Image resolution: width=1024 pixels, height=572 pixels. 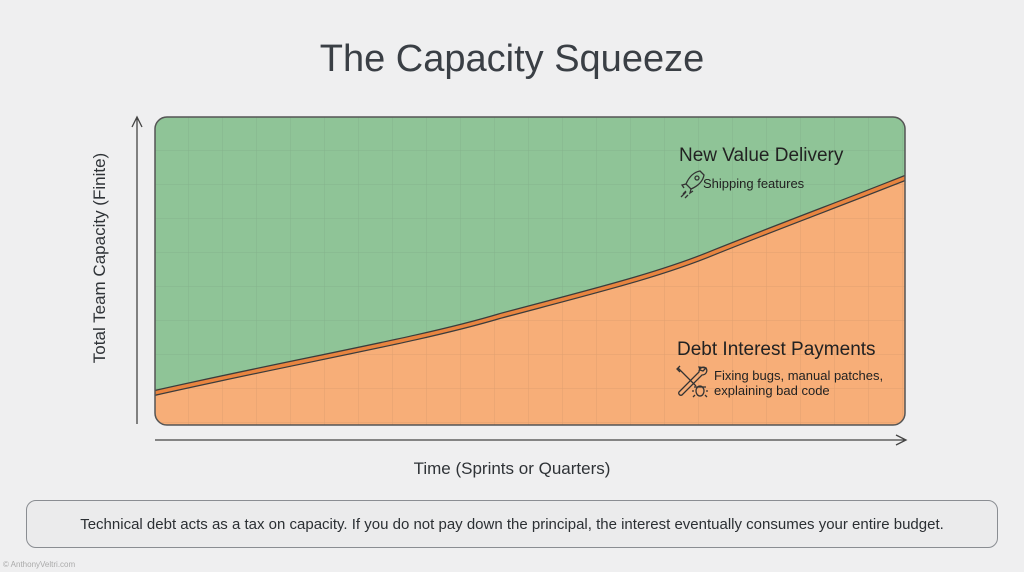 I want to click on y-axis-label: Total Team Capacity (Finite), so click(x=99, y=258).